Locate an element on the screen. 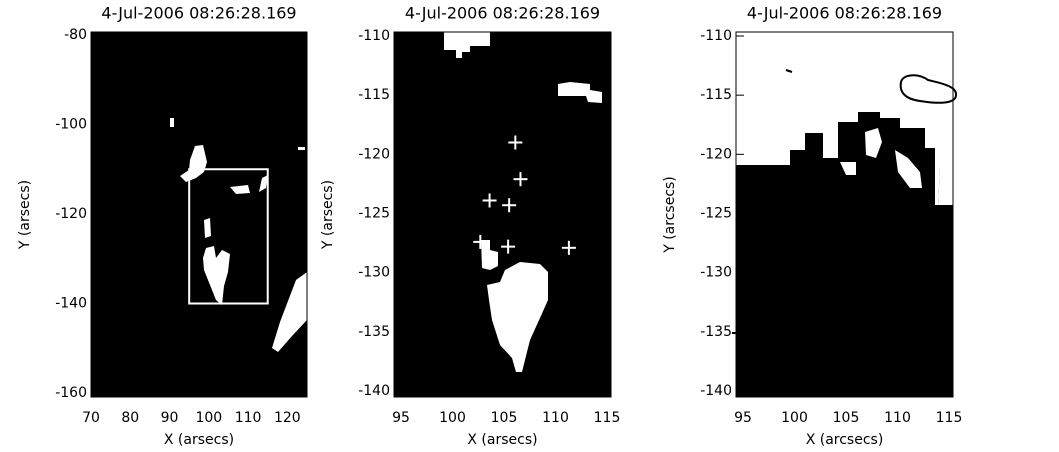  y-axis-label: Y (arcsecs) is located at coordinates (670, 215).